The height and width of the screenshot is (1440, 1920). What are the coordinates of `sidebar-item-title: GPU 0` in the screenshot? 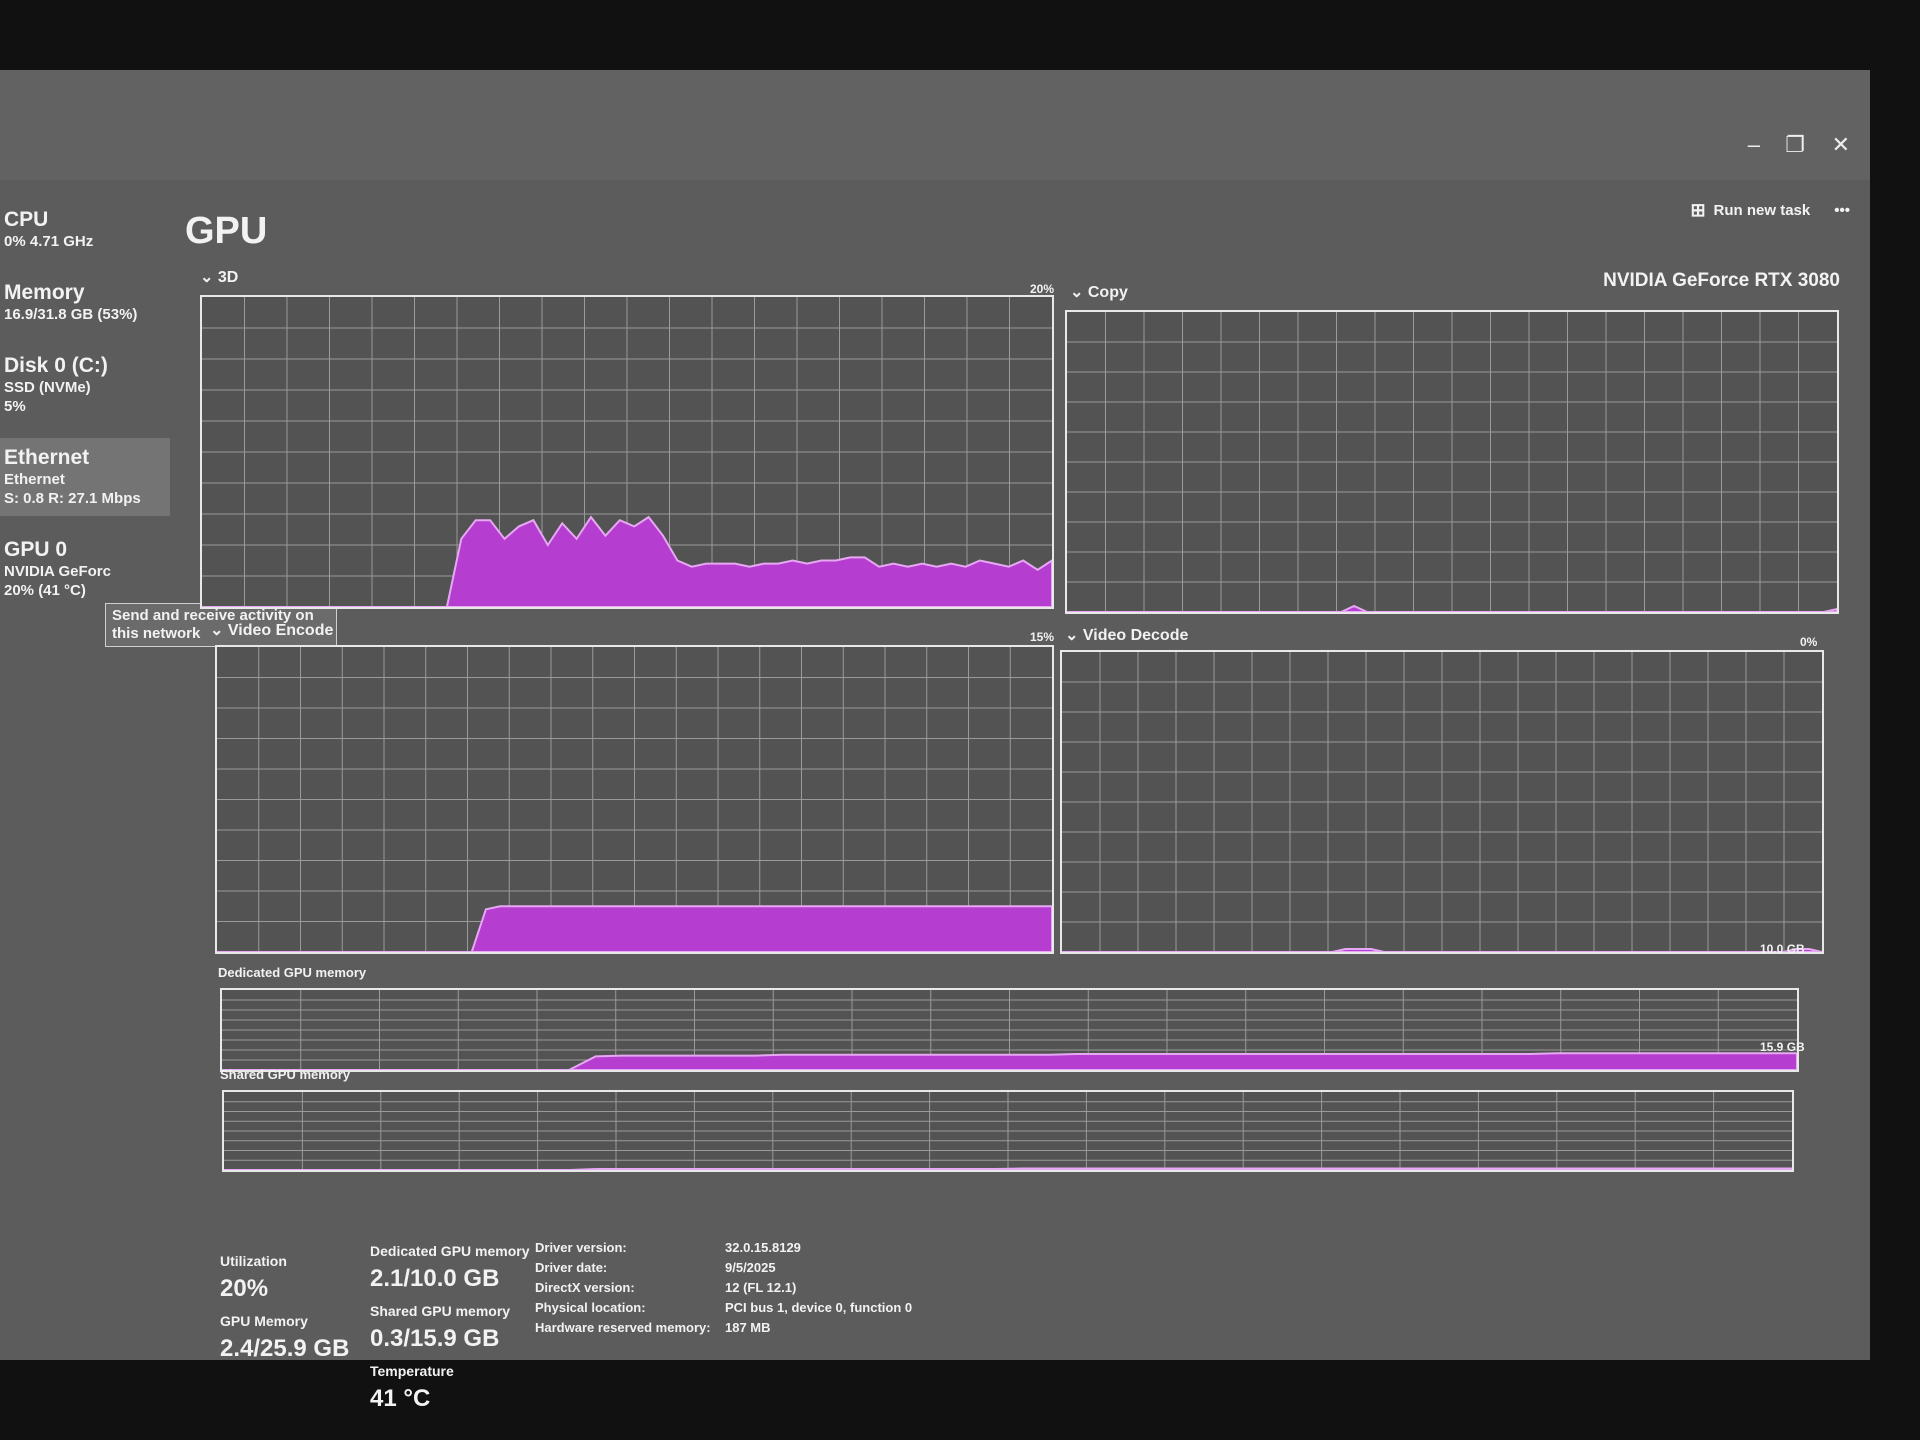 It's located at (36, 549).